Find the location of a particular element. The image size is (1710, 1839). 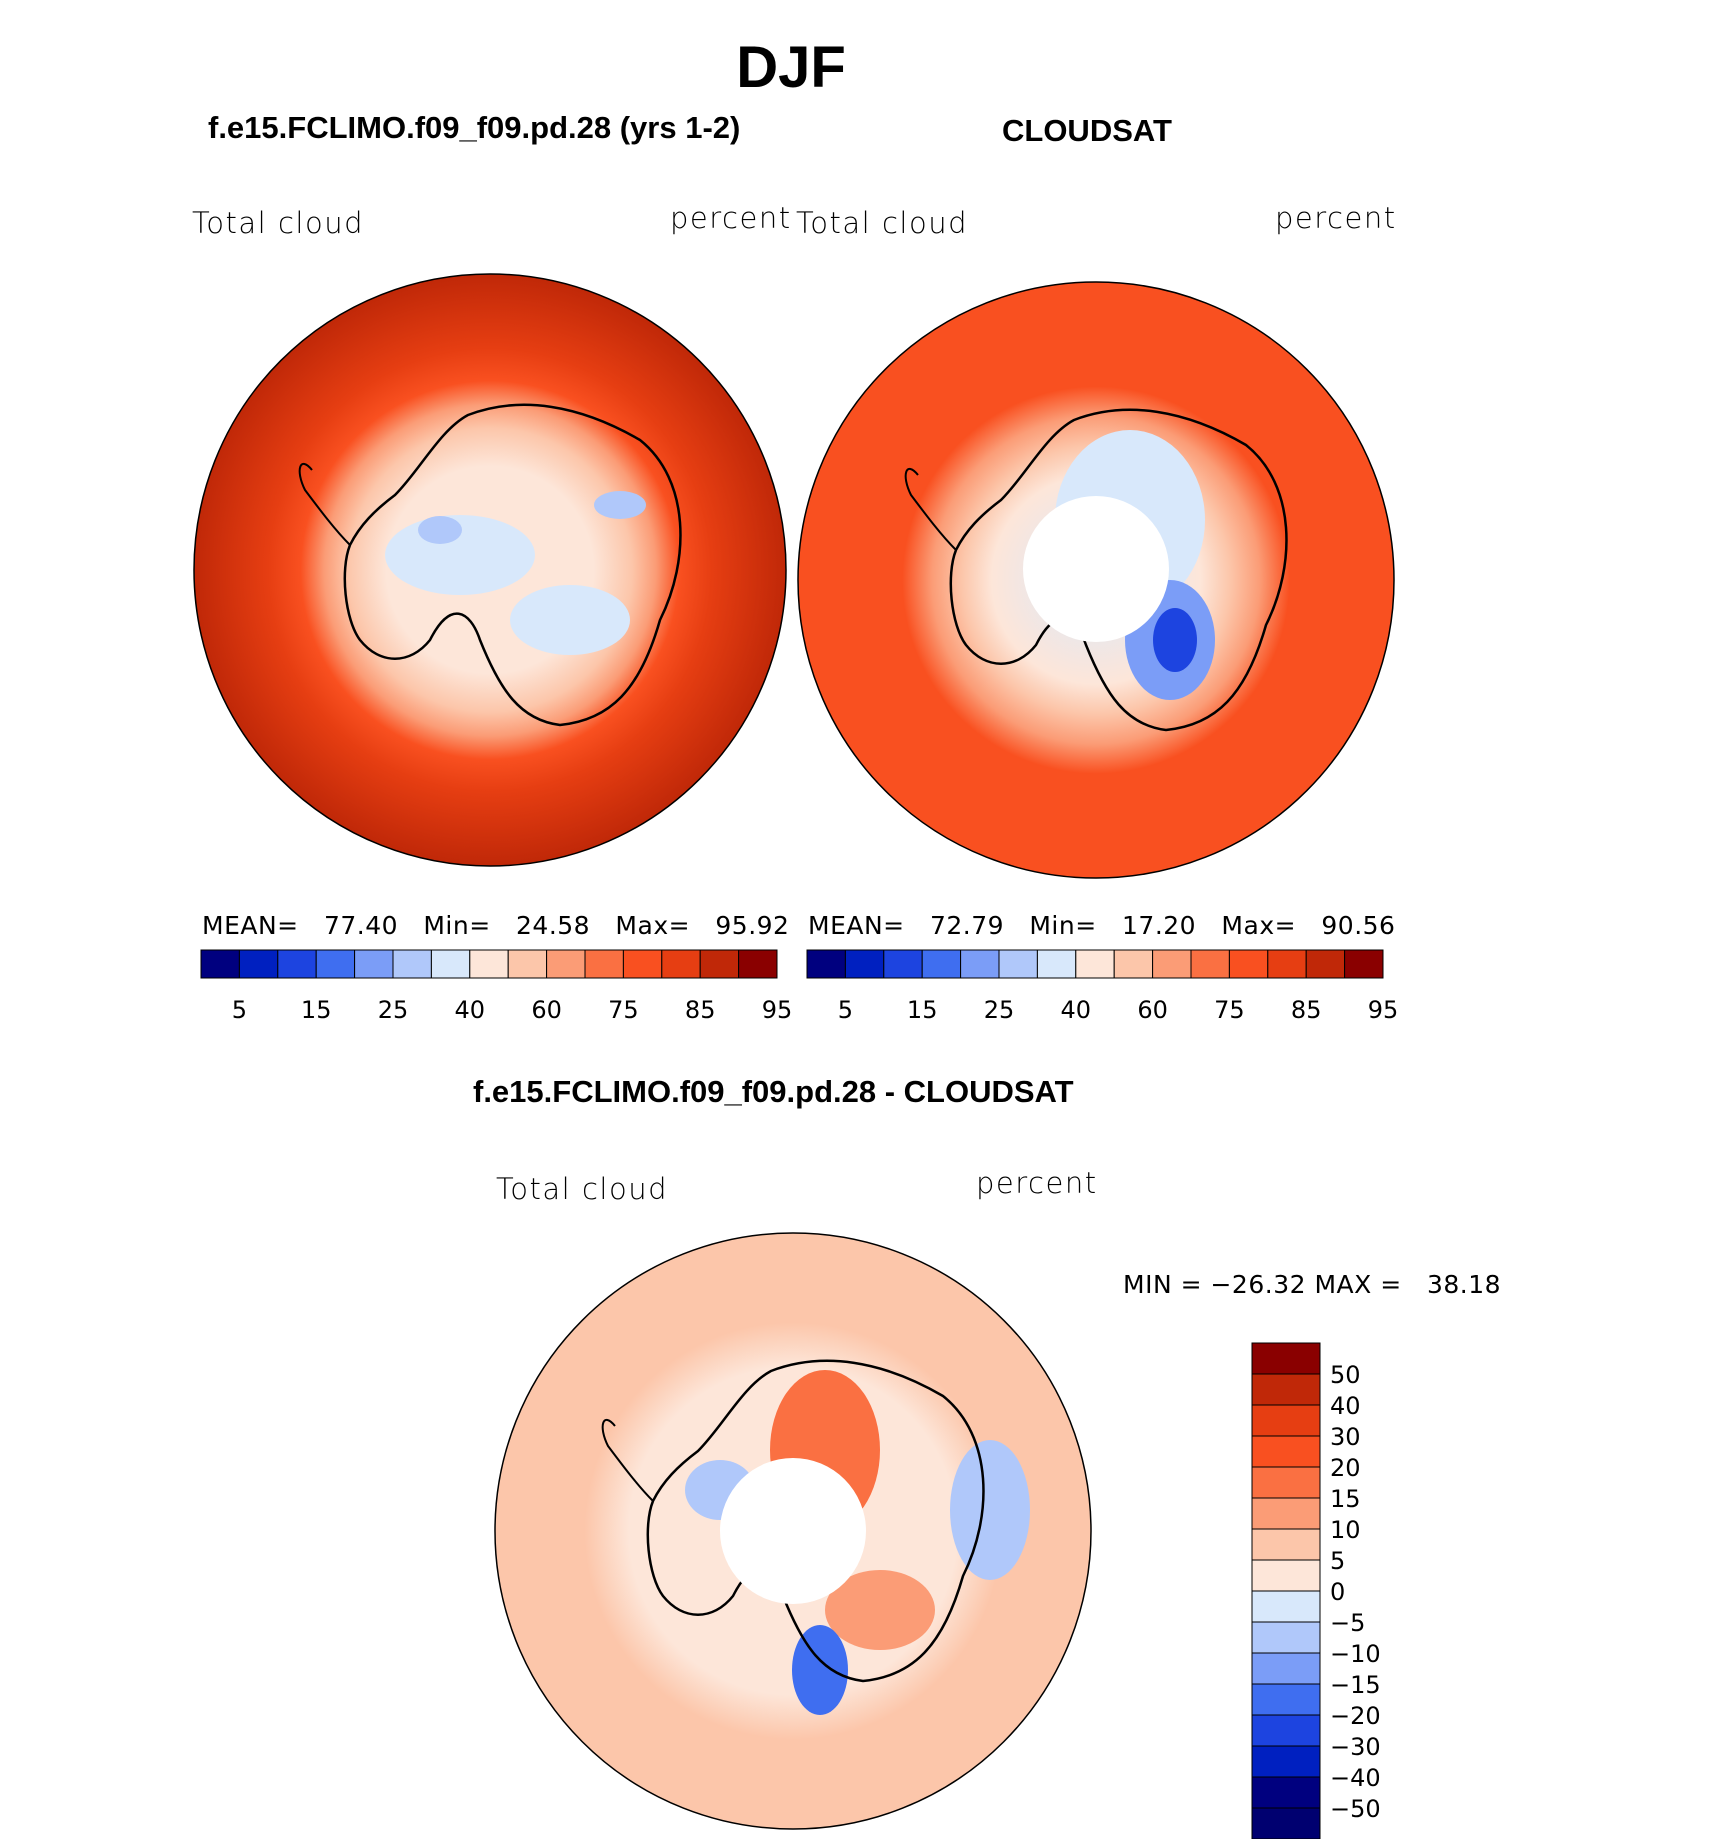

panel1-stats: MEAN= 77.40 Min= 24.58 Max= 95.92 is located at coordinates (496, 925).